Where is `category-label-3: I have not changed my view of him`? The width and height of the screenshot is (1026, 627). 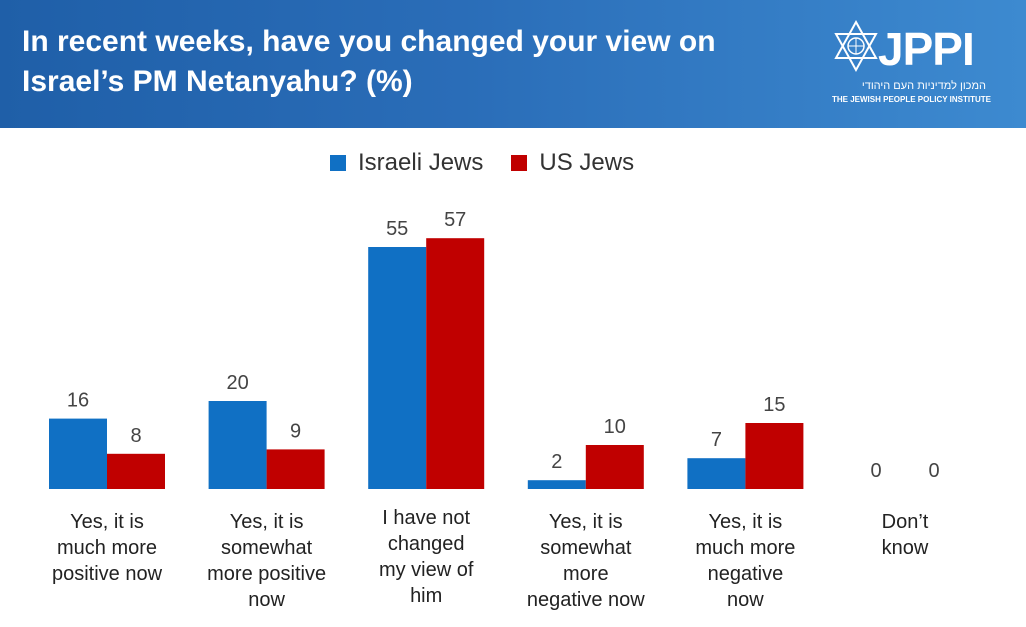 category-label-3: I have not changed my view of him is located at coordinates (426, 557).